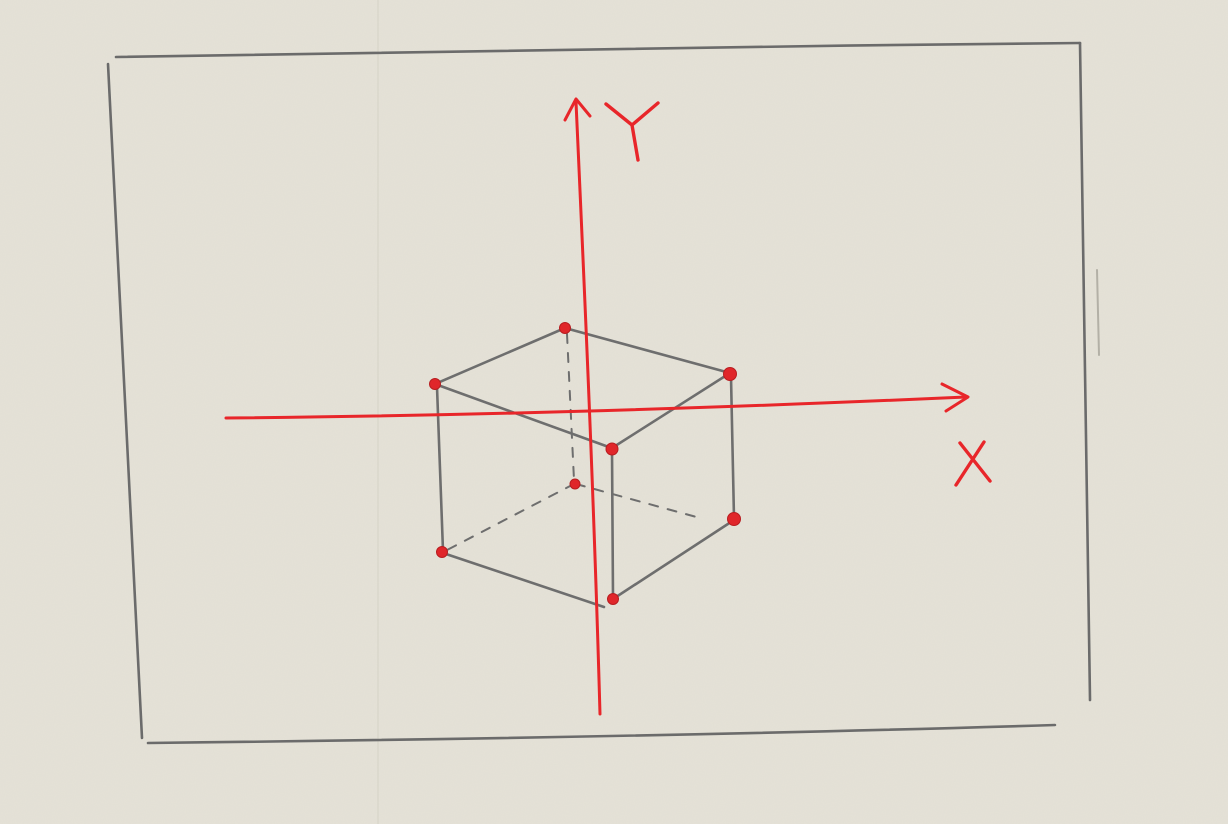  What do you see at coordinates (125, 401) in the screenshot?
I see `frame-left-edge` at bounding box center [125, 401].